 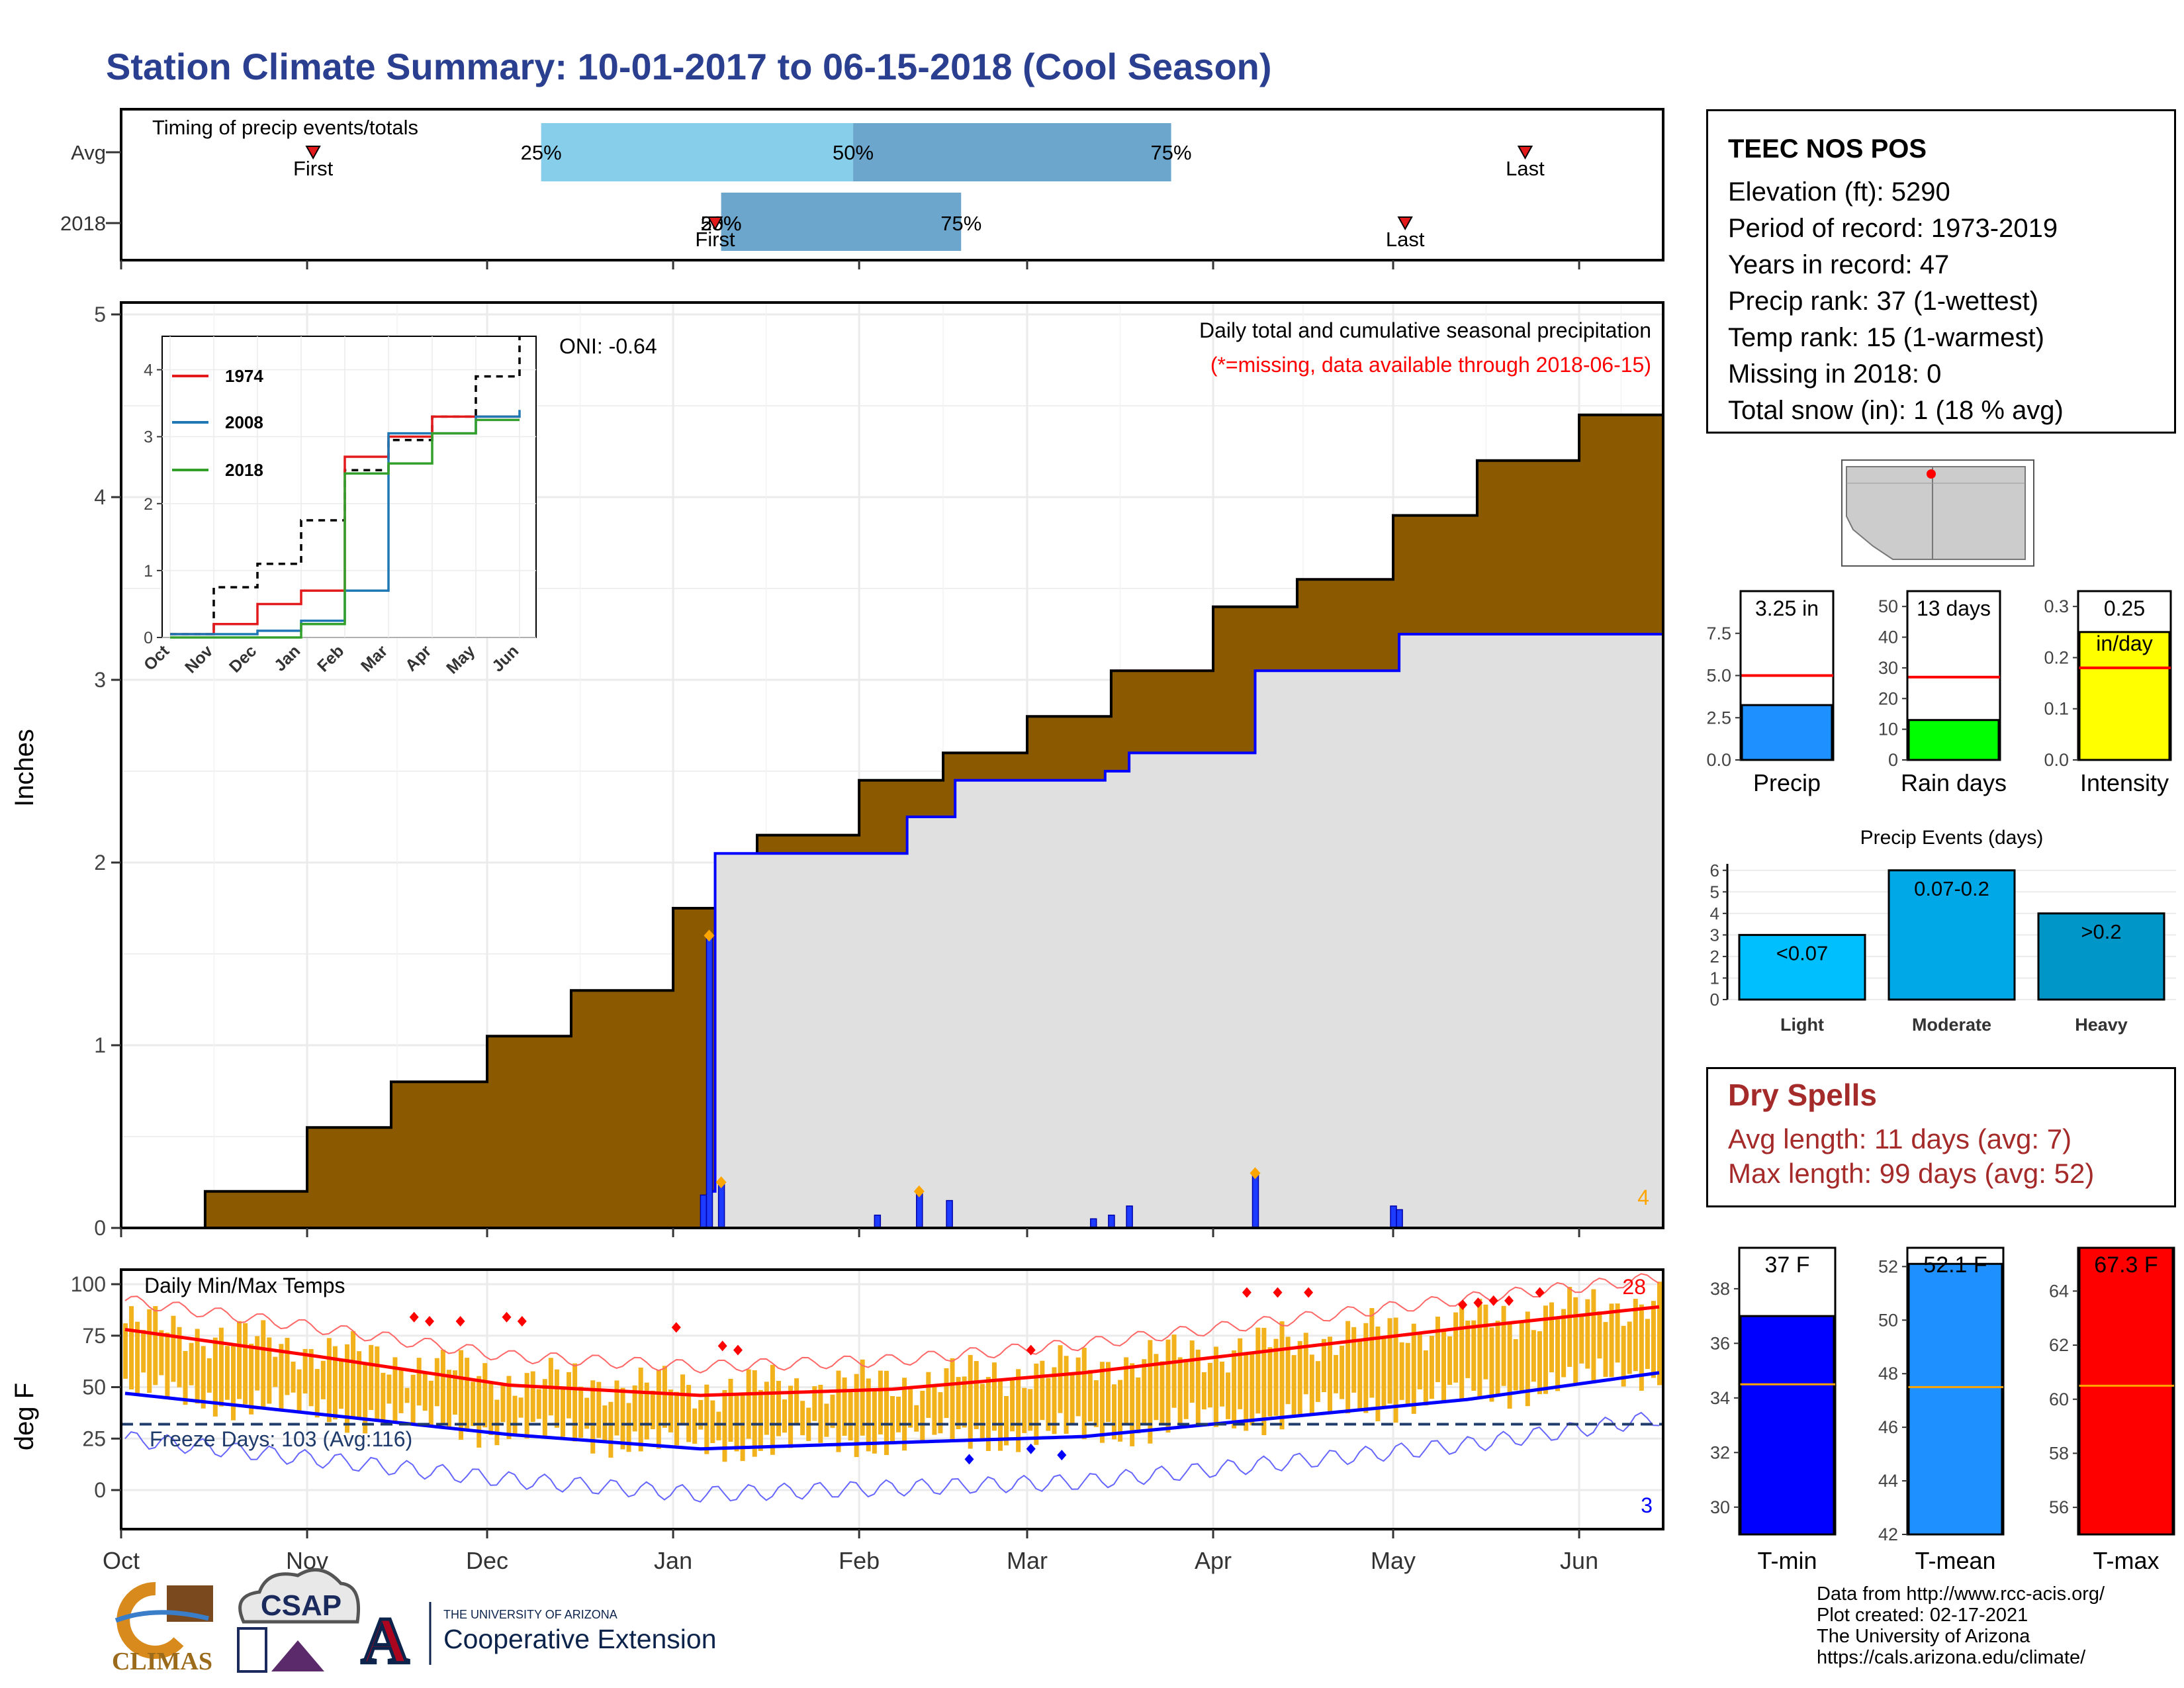 What do you see at coordinates (1720, 1398) in the screenshot?
I see `tmin-box-tick-2: 34` at bounding box center [1720, 1398].